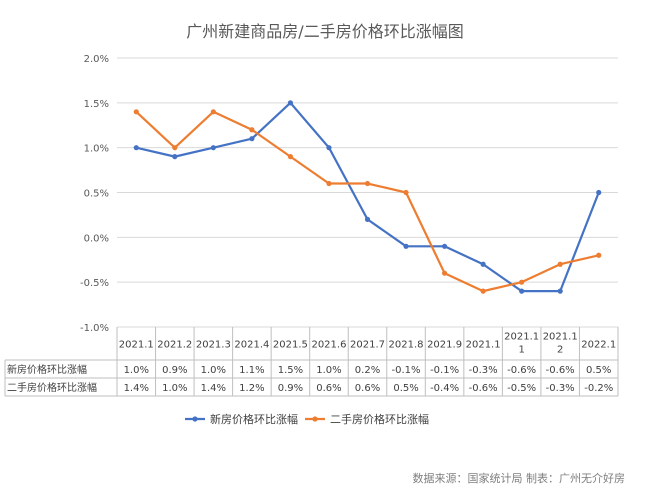 This screenshot has width=650, height=491. What do you see at coordinates (519, 478) in the screenshot?
I see `source-note: 数据来源：国家统计局 制表：广州无介好房` at bounding box center [519, 478].